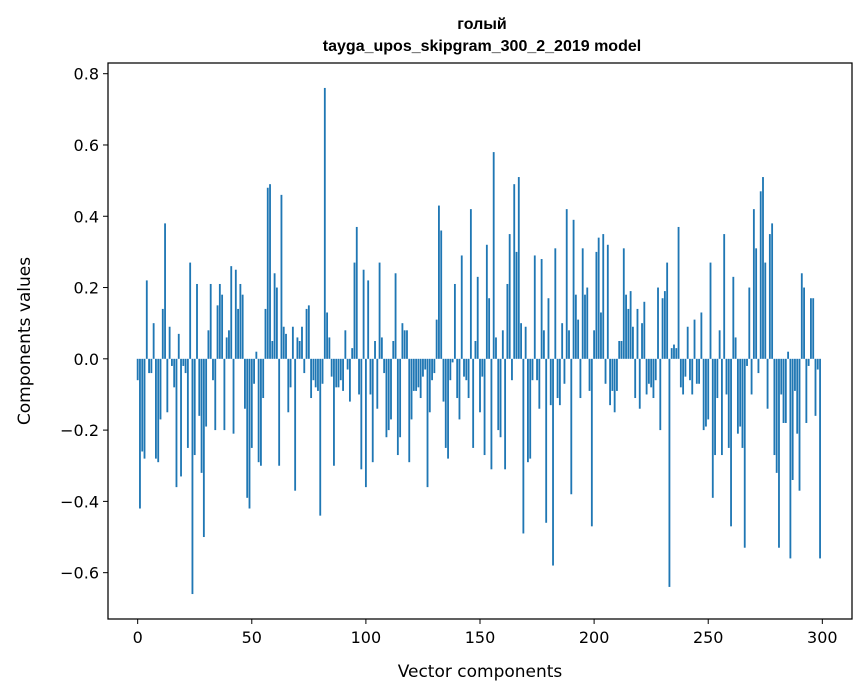 The image size is (867, 696). Describe the element at coordinates (84, 324) in the screenshot. I see `y-axis-ticks: −0.6 −0.4 −0.2 0.0 0.2 0.4 0.6 0.8` at that location.